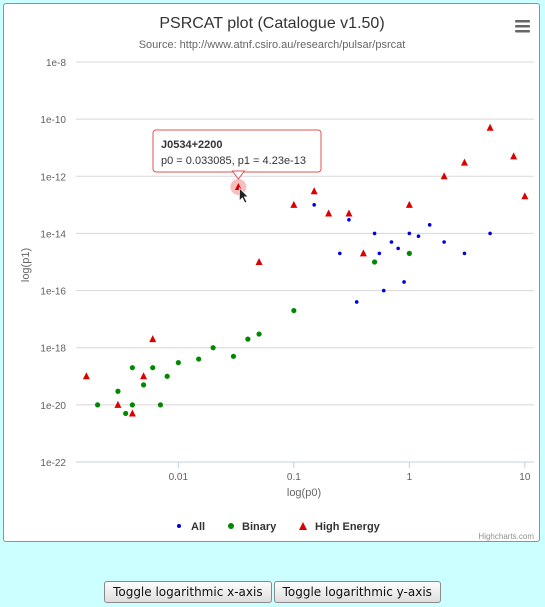  I want to click on tooltip-pointer, so click(238, 175).